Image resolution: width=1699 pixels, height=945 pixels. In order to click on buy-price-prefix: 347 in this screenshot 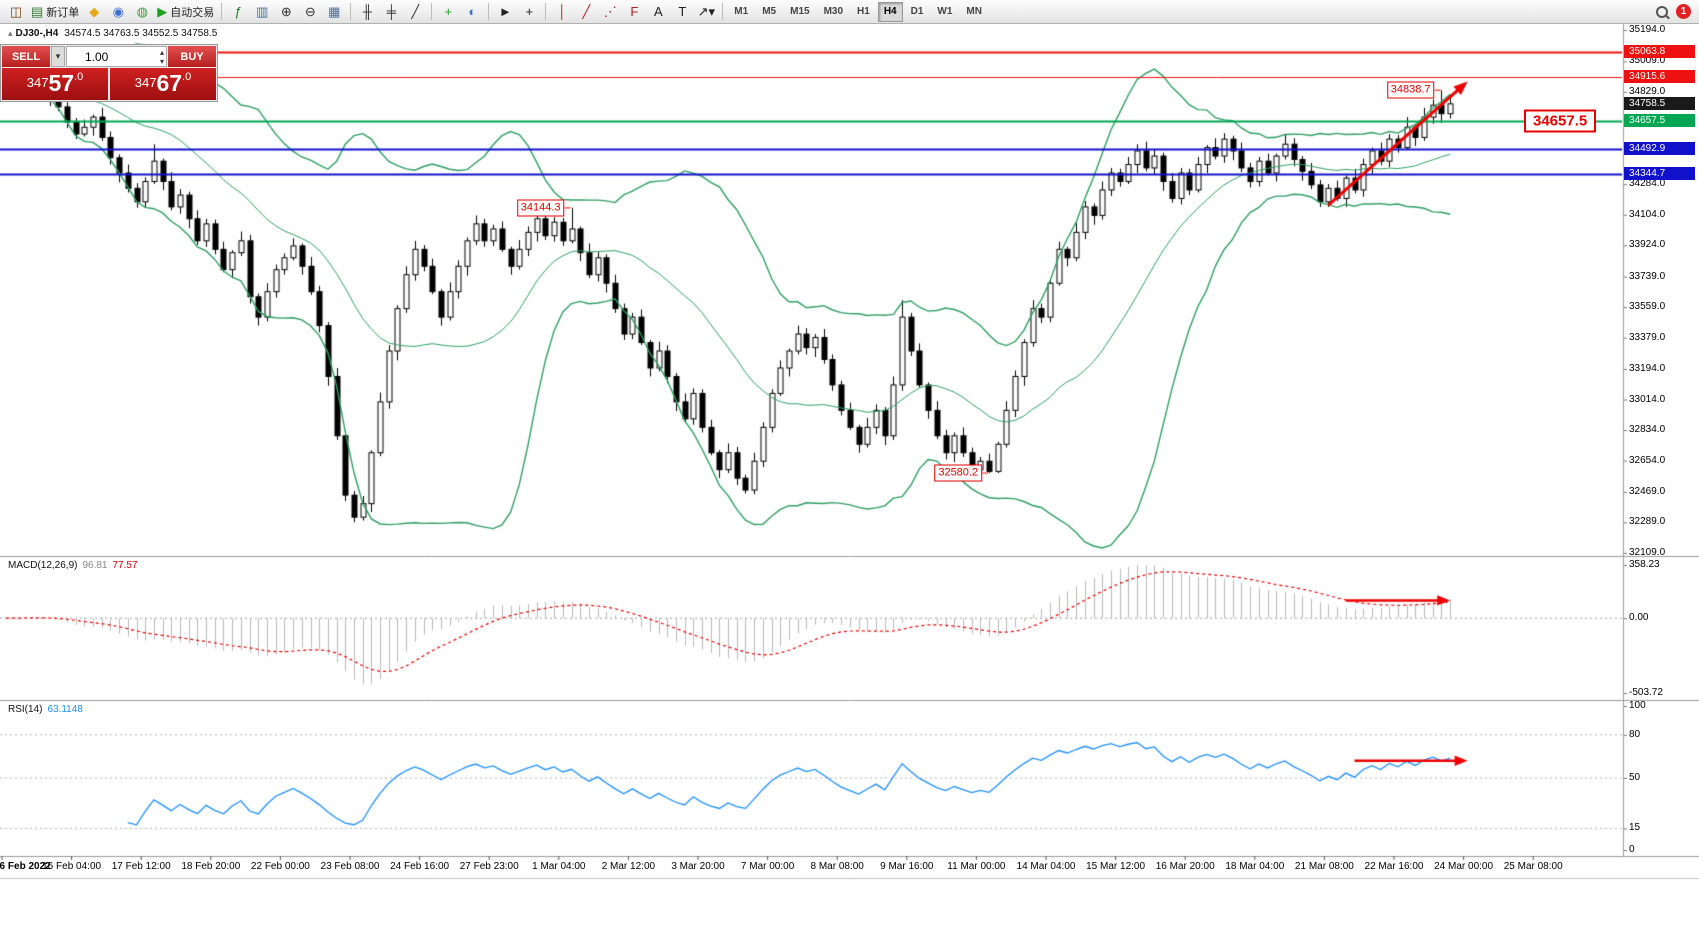, I will do `click(145, 82)`.